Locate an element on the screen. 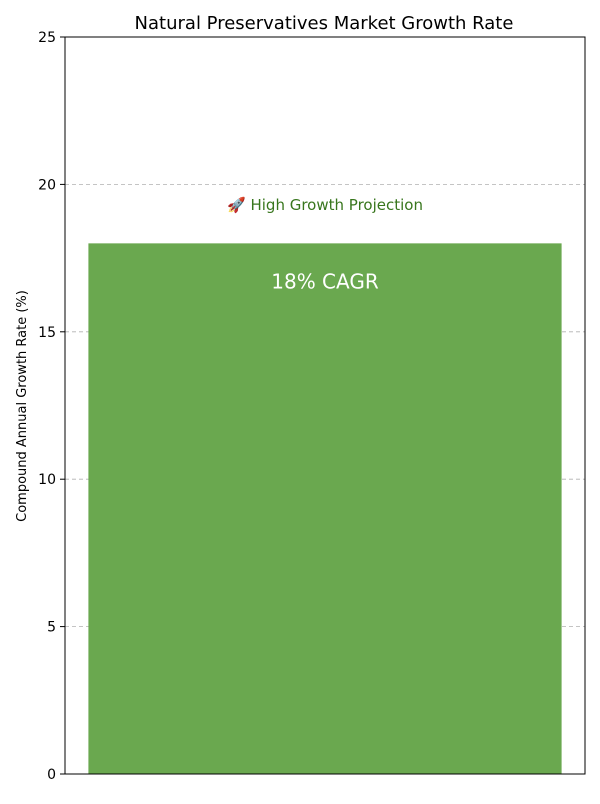 Image resolution: width=600 pixels, height=804 pixels. y-tick-label: 25 is located at coordinates (47, 38).